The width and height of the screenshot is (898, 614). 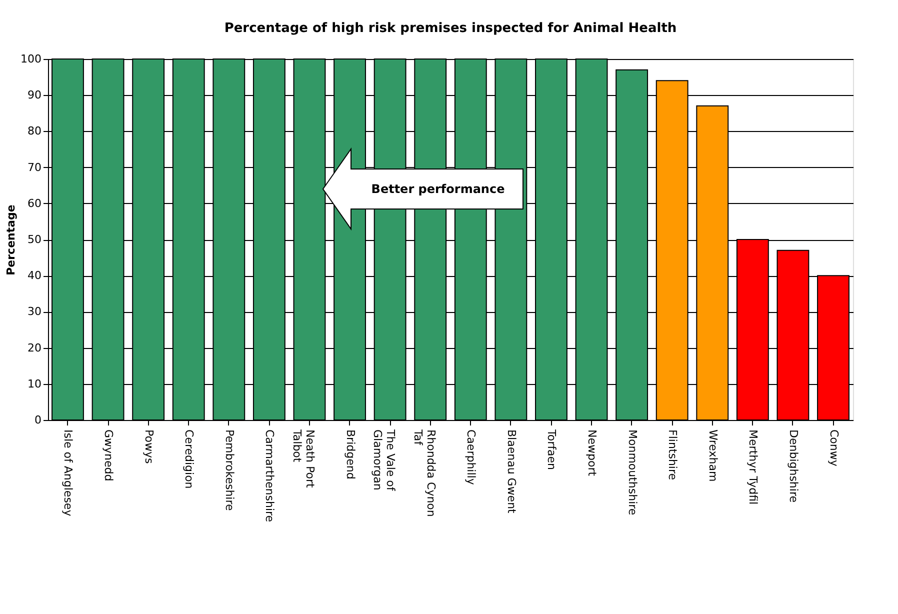 What do you see at coordinates (149, 447) in the screenshot?
I see `x-tick-label: Powys` at bounding box center [149, 447].